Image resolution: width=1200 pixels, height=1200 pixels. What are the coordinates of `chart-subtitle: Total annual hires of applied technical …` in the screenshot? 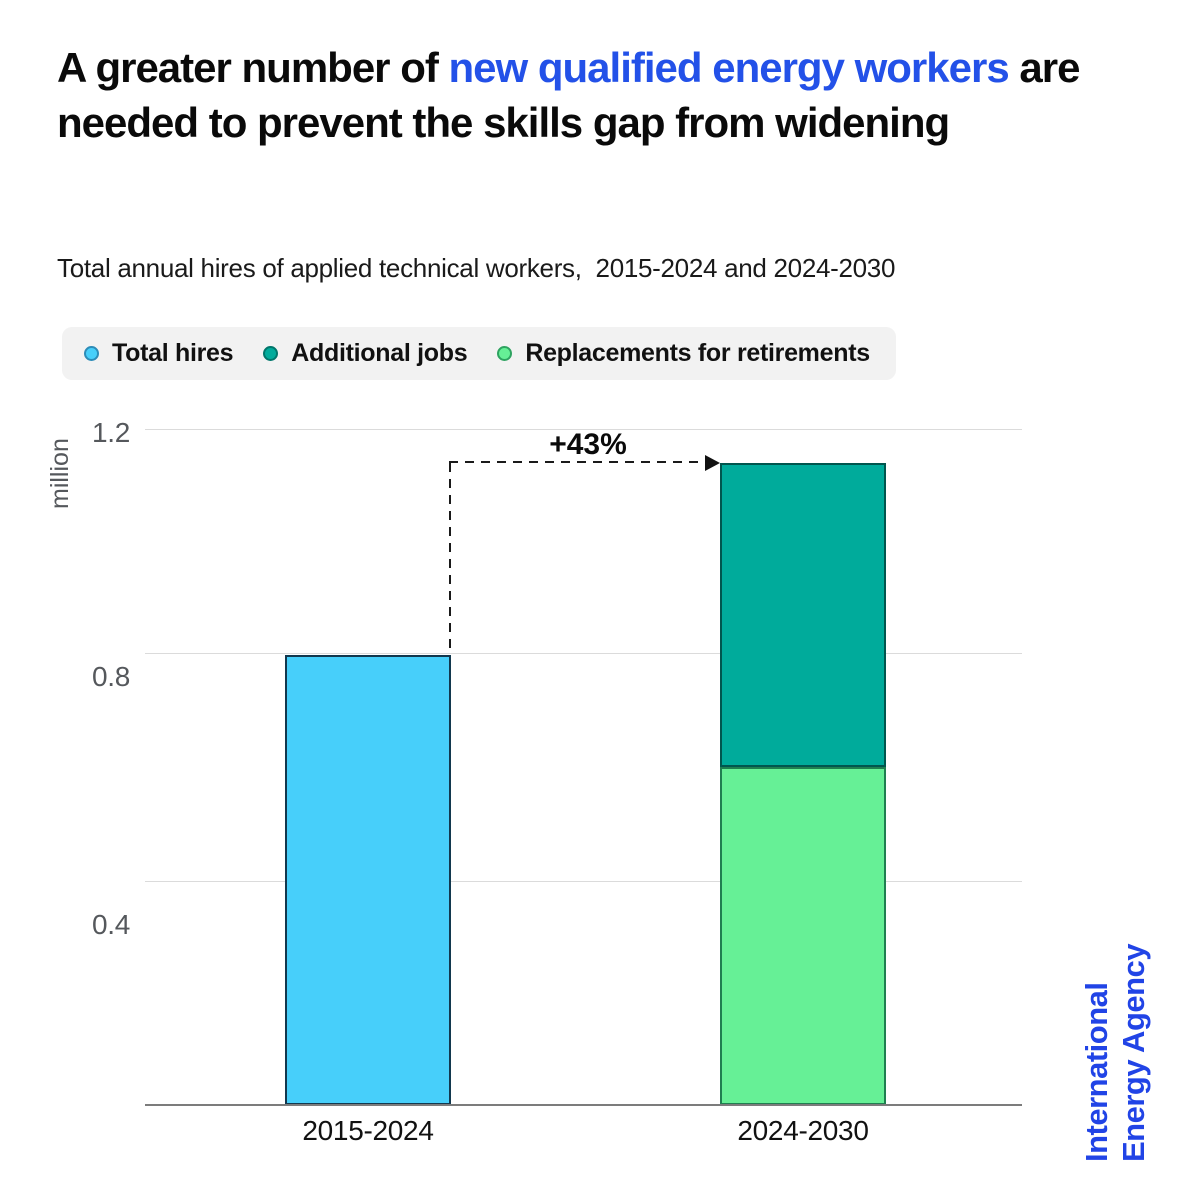 It's located at (476, 268).